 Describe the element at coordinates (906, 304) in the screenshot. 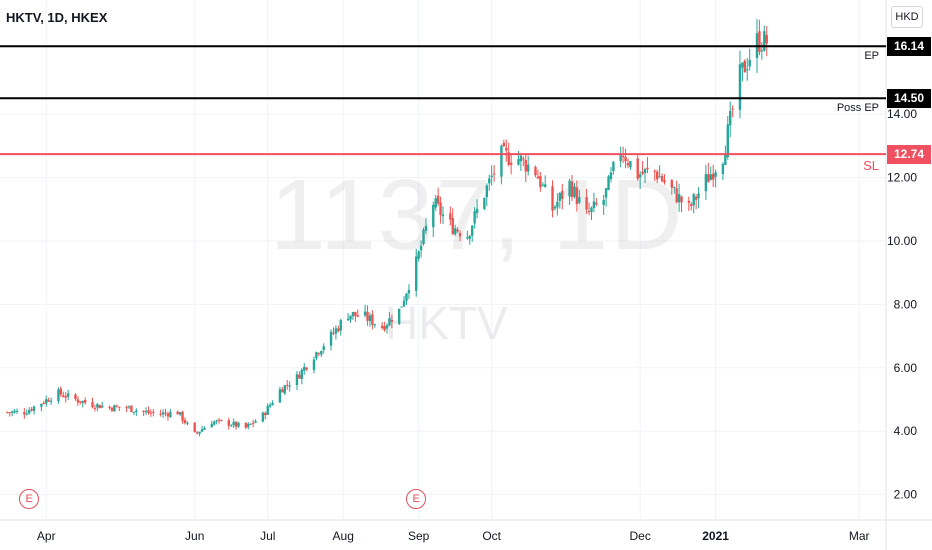

I see `y-tick-label: 8.00` at that location.